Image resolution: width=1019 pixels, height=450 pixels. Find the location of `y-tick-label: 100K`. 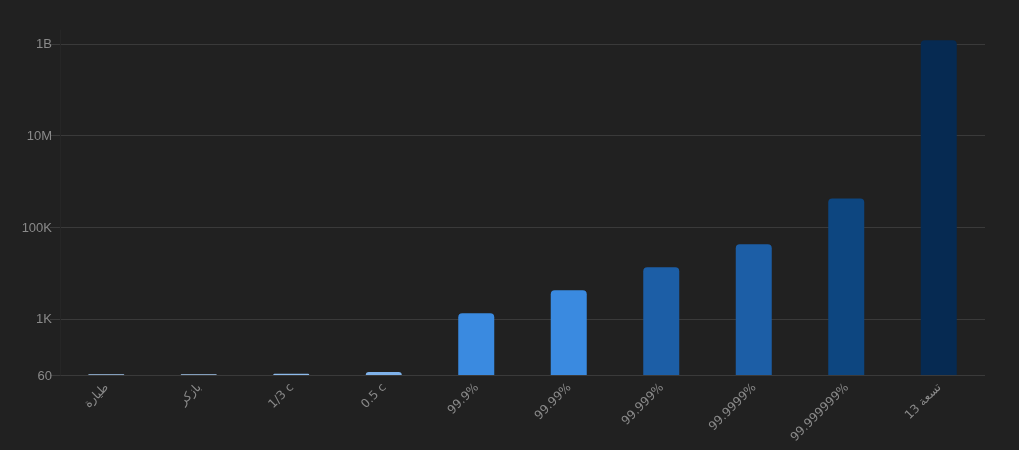

y-tick-label: 100K is located at coordinates (37, 227).